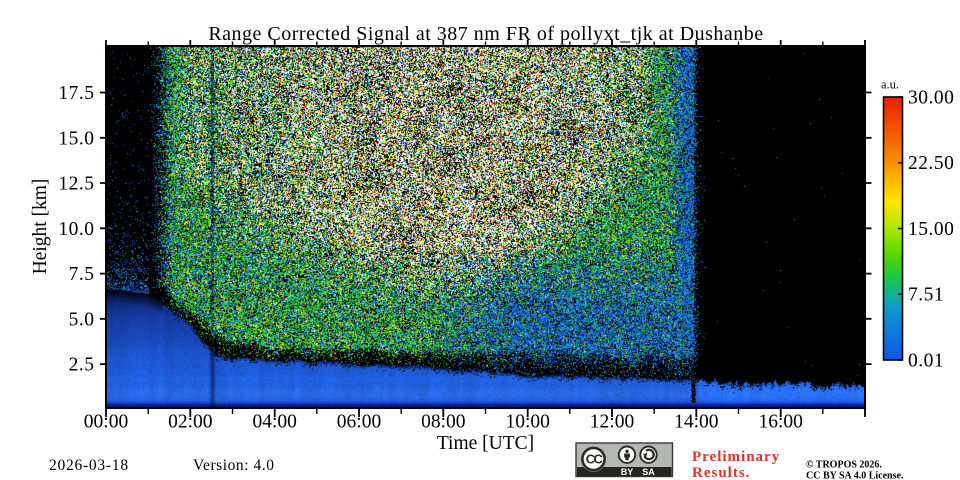 This screenshot has height=480, width=960. I want to click on svg-text: 00:00, so click(106, 422).